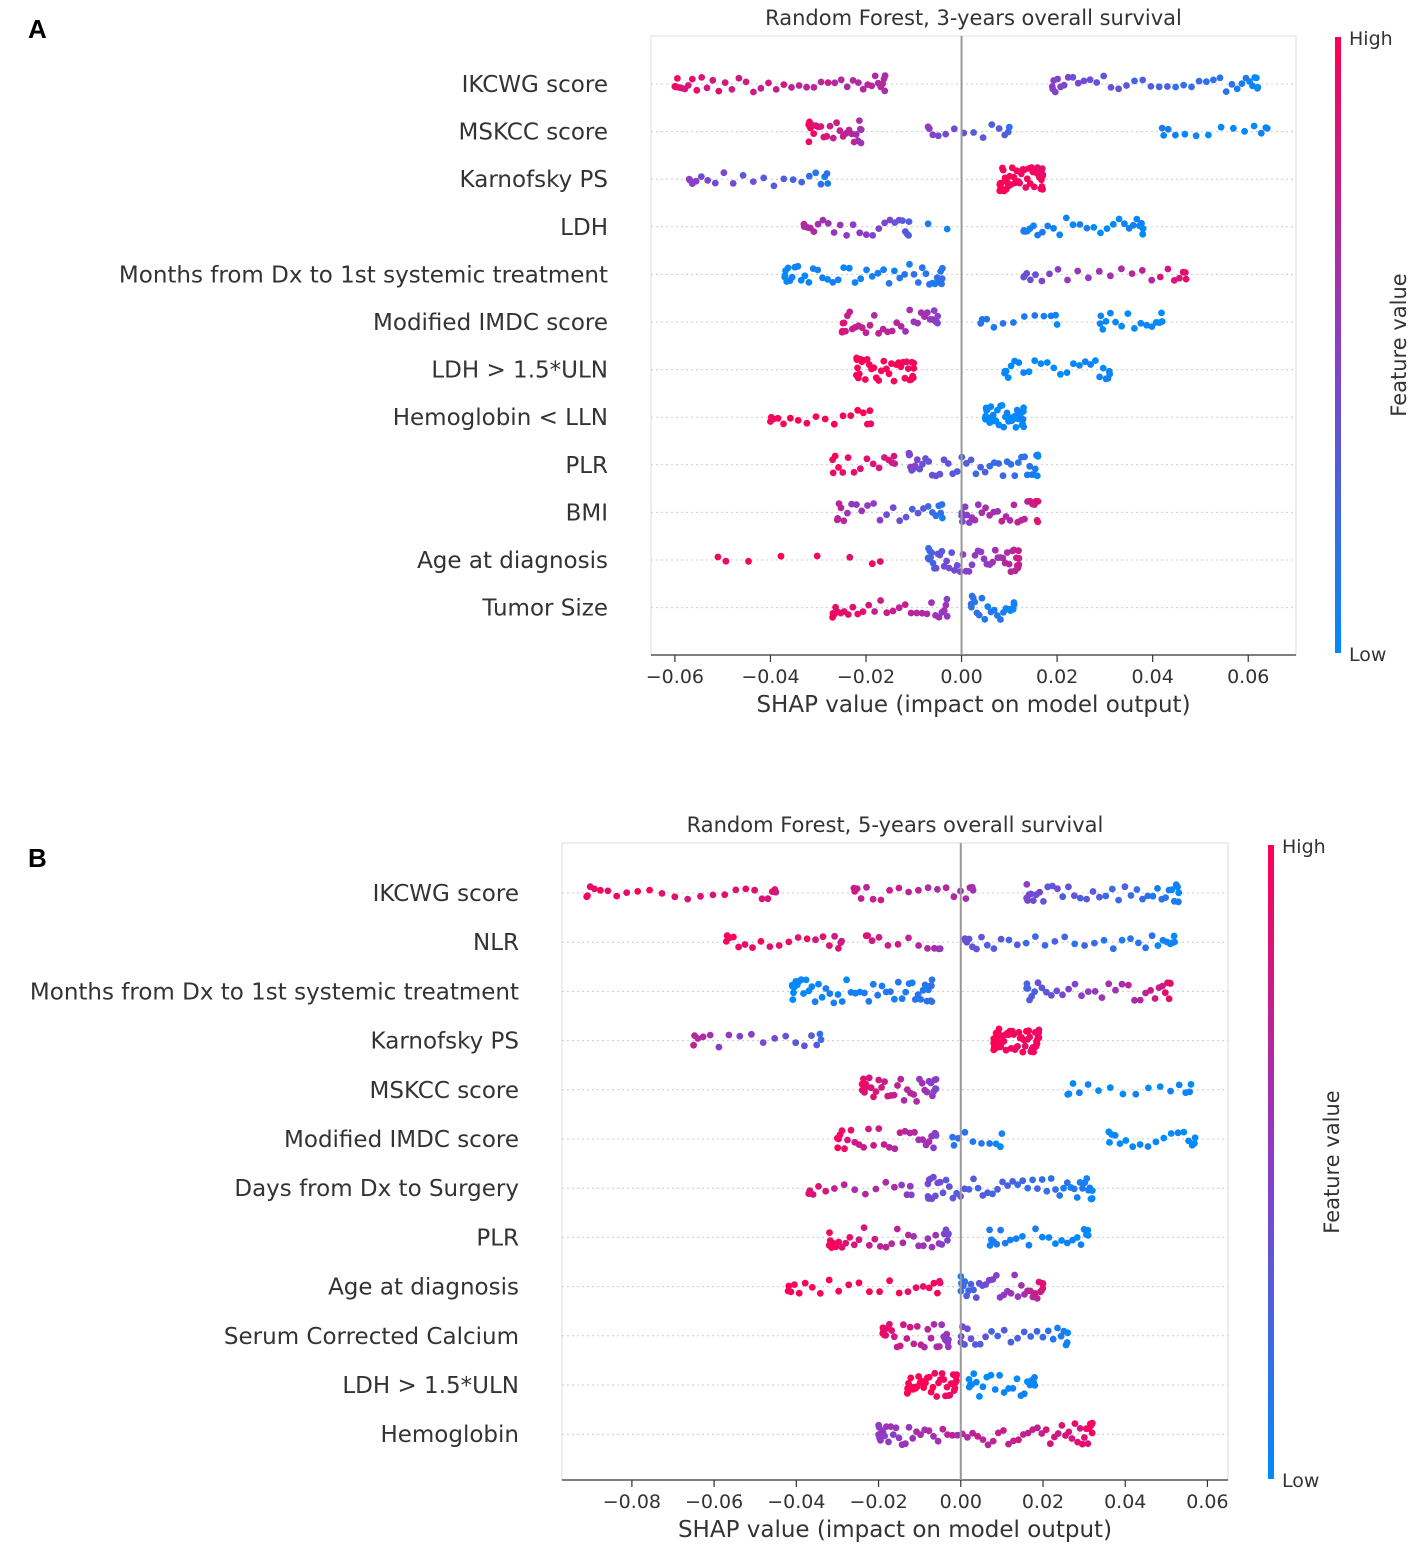  Describe the element at coordinates (895, 825) in the screenshot. I see `chart-title: Random Forest, 5-years overall survival` at that location.